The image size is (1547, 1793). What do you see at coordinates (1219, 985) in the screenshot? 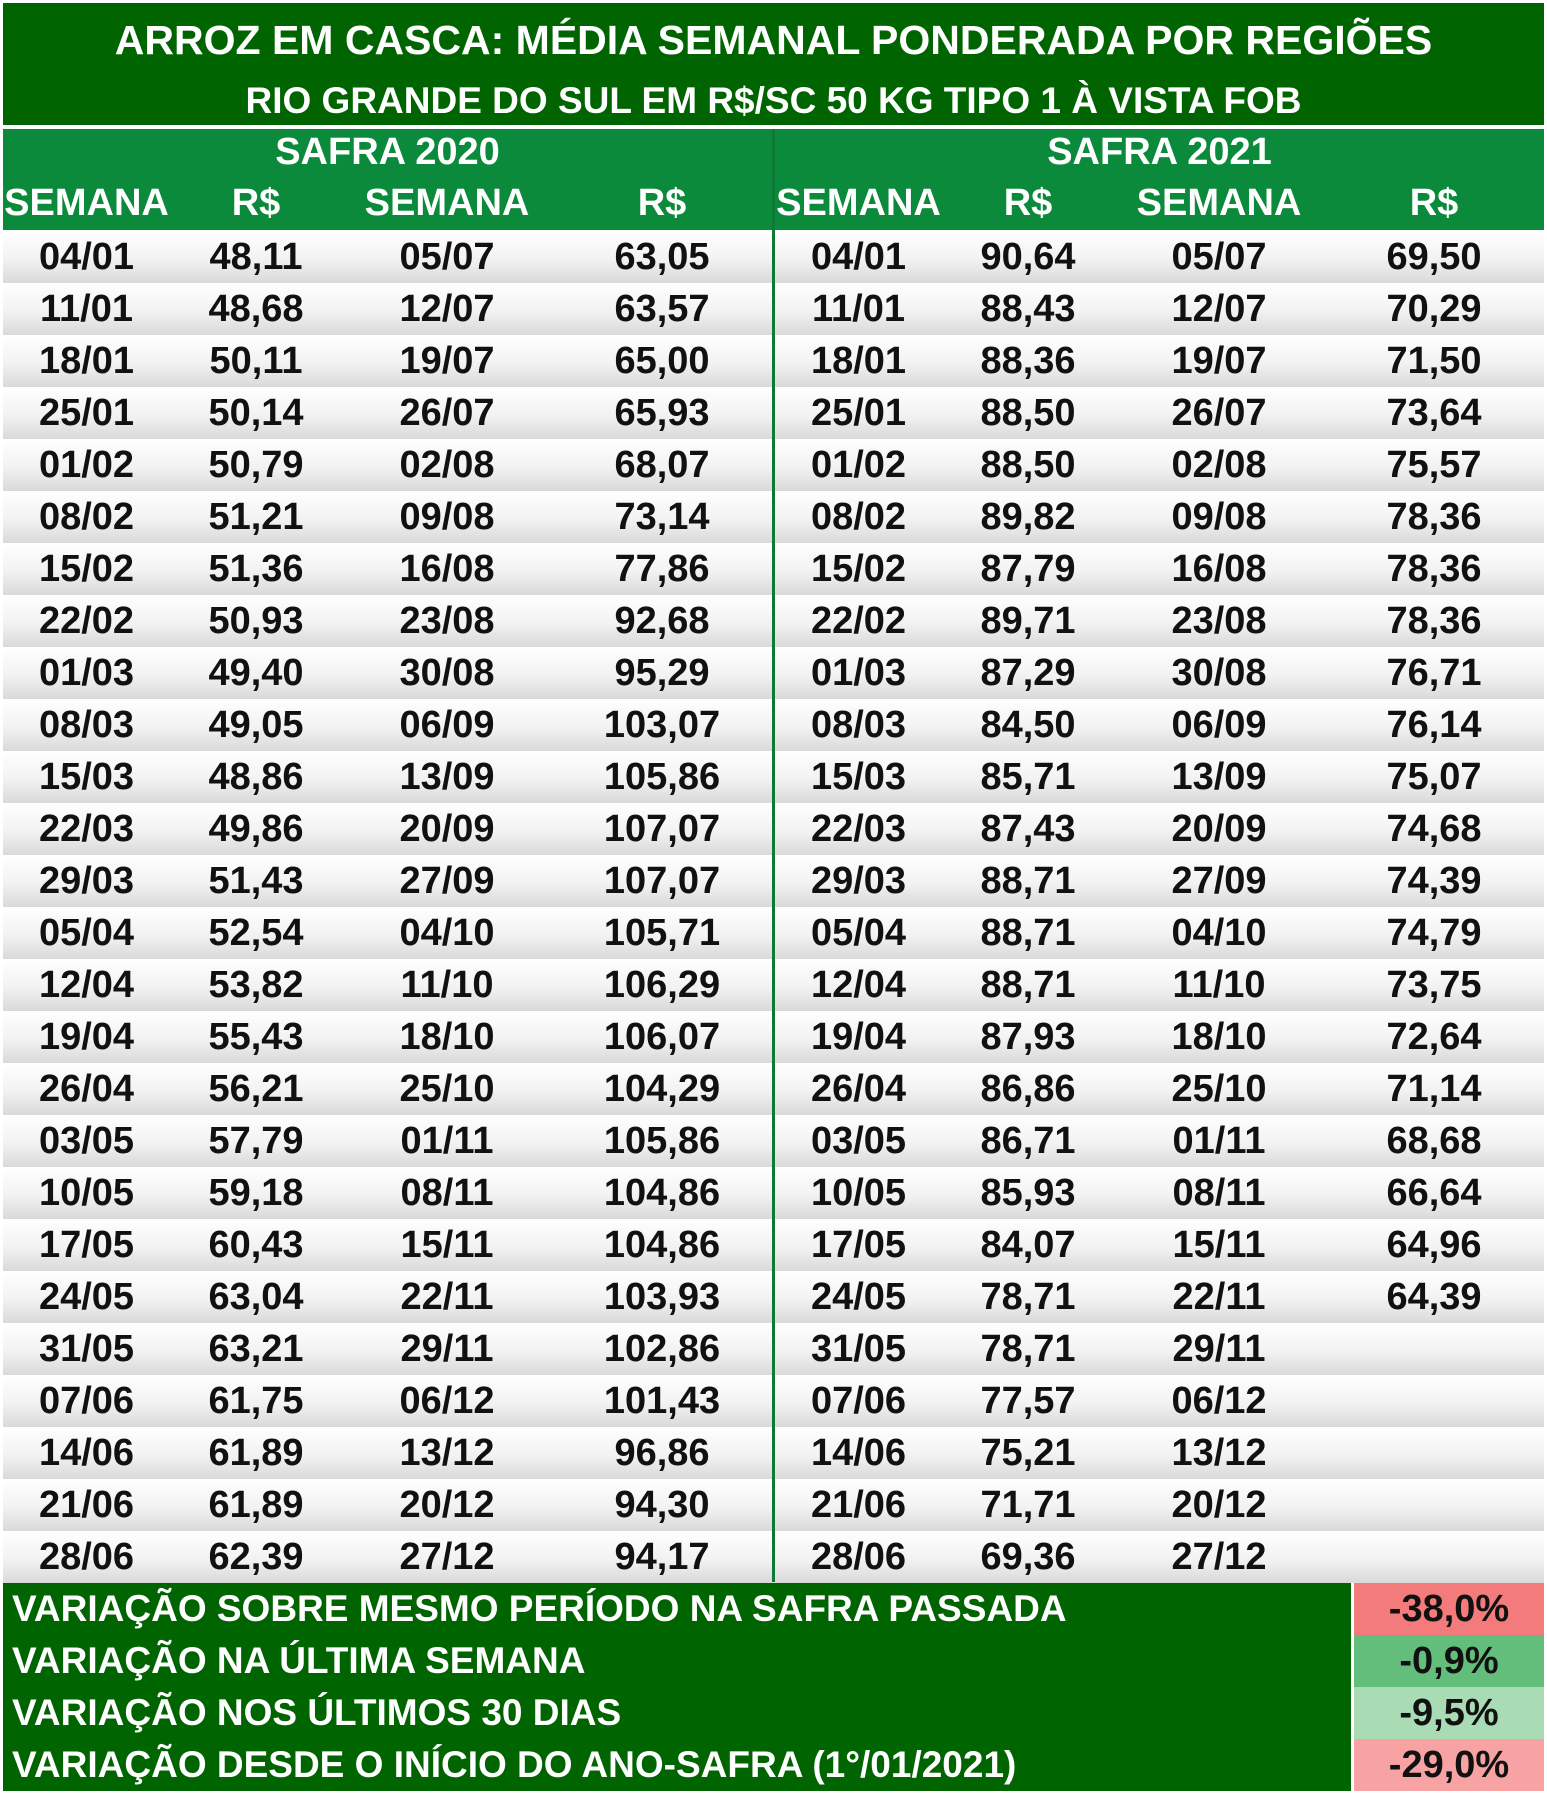
I see `cell-semana-2021-b: 11/10` at bounding box center [1219, 985].